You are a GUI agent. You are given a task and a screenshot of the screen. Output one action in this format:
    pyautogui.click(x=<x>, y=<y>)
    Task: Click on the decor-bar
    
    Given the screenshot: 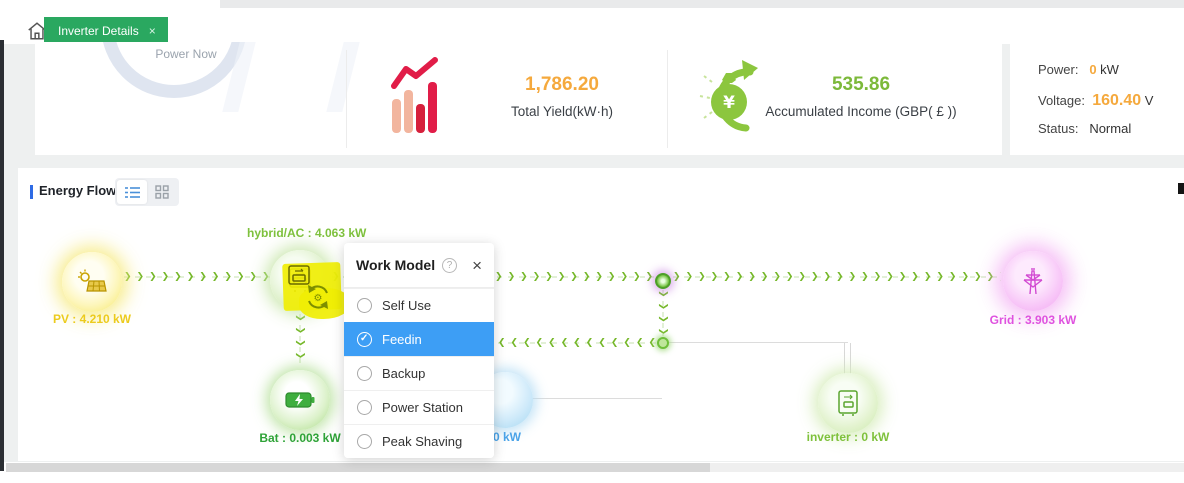 What is the action you would take?
    pyautogui.click(x=343, y=77)
    